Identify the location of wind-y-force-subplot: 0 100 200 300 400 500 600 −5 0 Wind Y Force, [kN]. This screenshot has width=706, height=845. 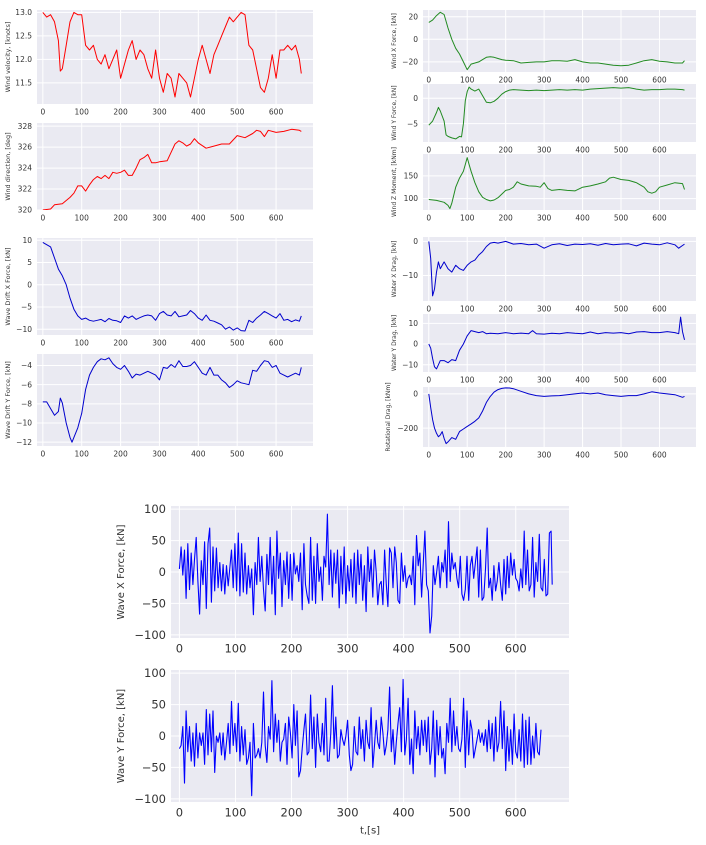
(543, 119).